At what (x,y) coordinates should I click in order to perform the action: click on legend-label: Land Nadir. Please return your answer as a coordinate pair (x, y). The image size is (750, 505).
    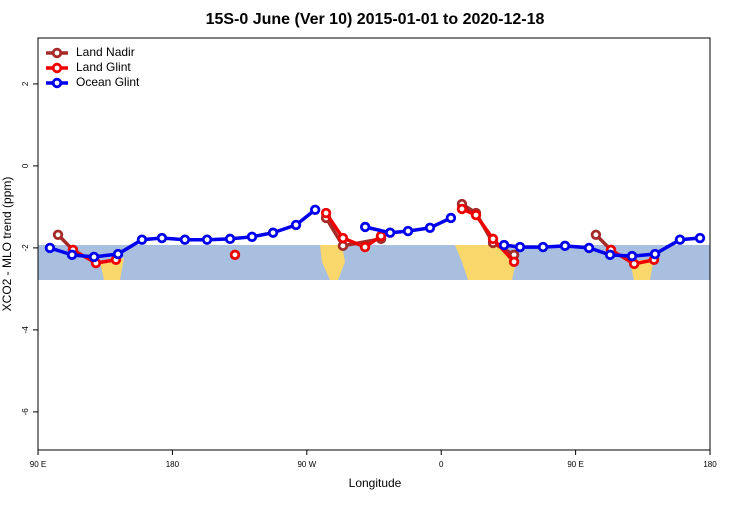
    Looking at the image, I should click on (105, 52).